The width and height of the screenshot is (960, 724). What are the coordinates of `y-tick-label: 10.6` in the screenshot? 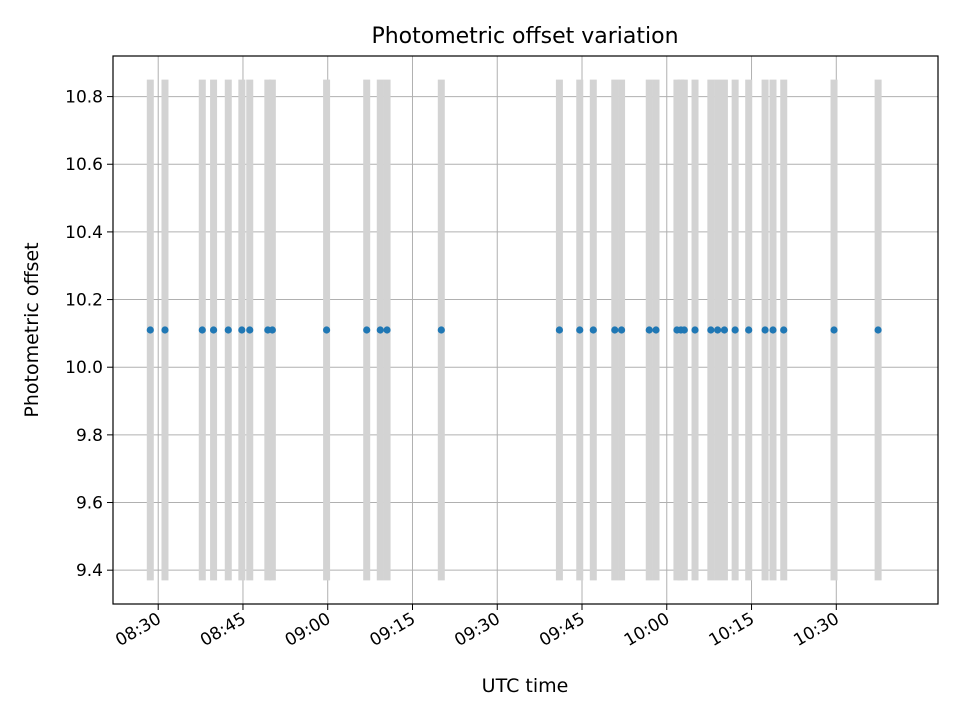 It's located at (84, 165).